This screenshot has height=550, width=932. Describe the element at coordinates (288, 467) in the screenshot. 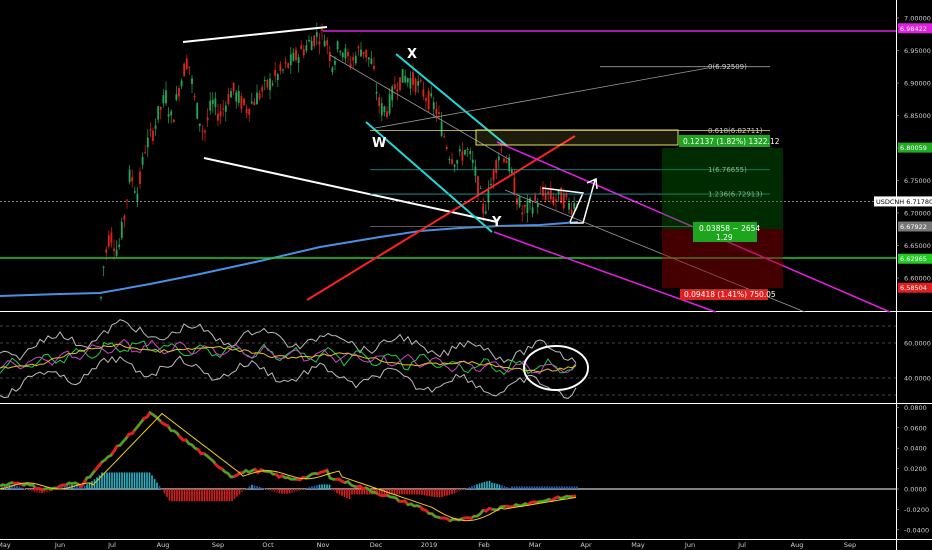

I see `macd-signal-line` at that location.